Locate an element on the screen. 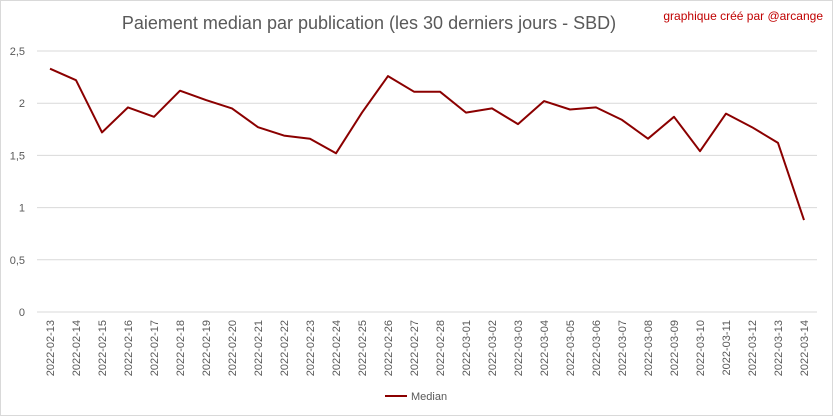 The height and width of the screenshot is (416, 833). x-tick-label: 2022-02-28 is located at coordinates (441, 348).